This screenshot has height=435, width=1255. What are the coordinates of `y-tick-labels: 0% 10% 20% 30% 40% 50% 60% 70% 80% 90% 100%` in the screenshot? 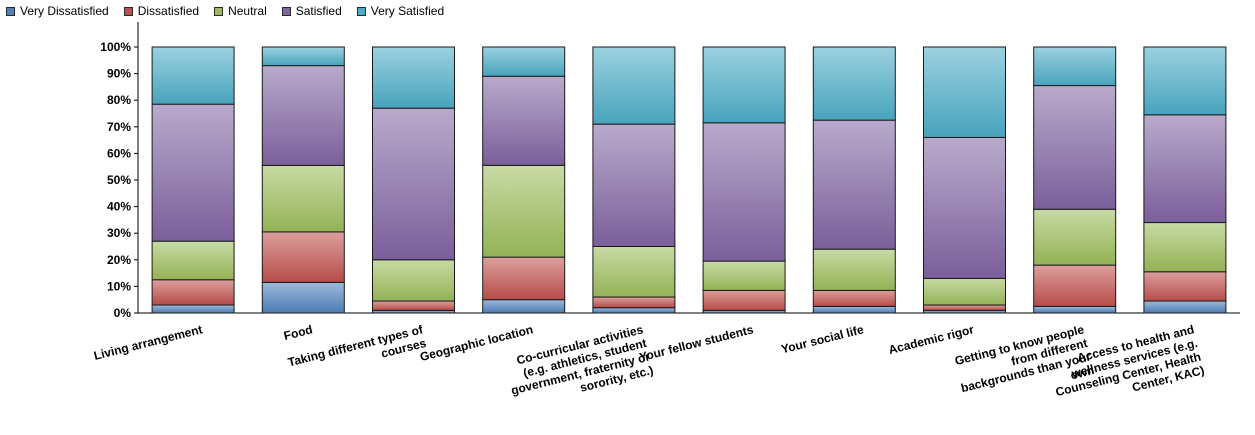 It's located at (119, 180).